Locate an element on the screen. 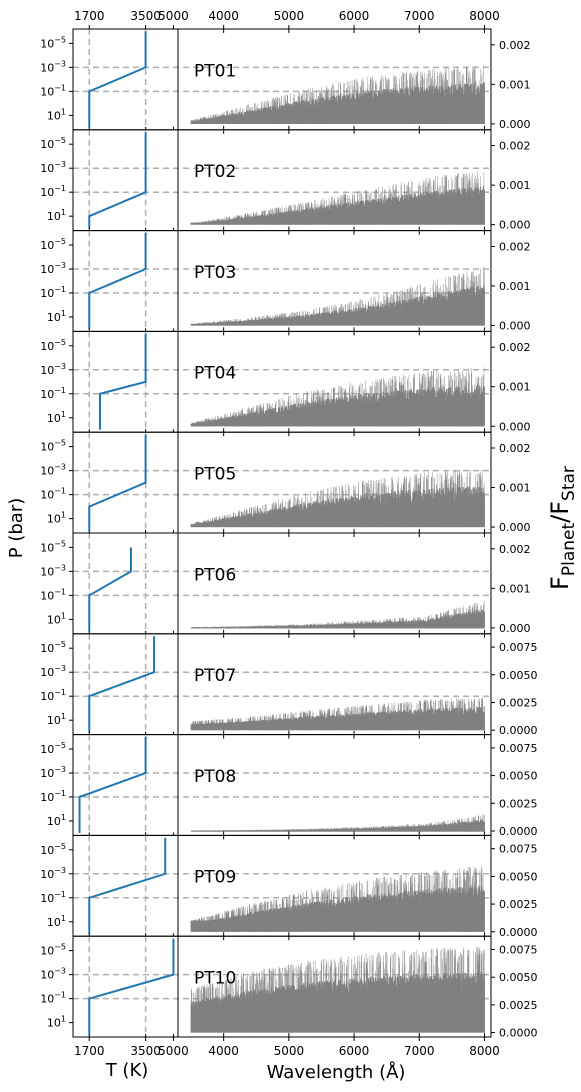 This screenshot has height=1092, width=581. flux-ratio-sep: /F is located at coordinates (560, 512).